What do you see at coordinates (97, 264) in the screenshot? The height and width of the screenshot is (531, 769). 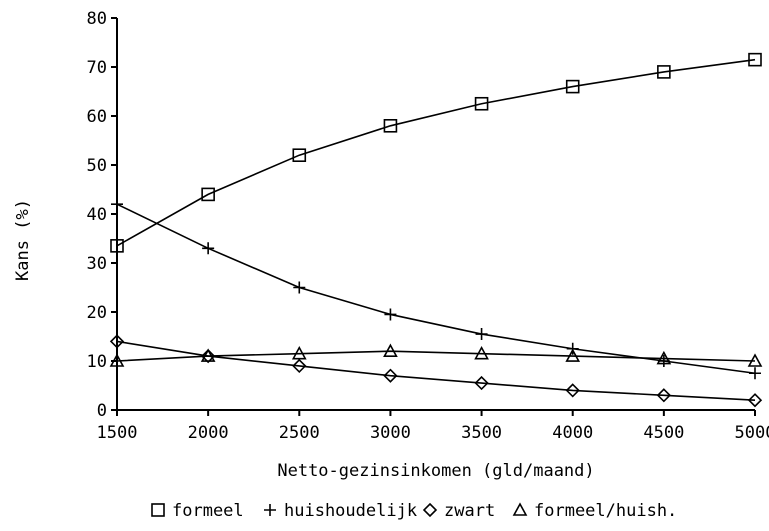 I see `y-tick-label: 30` at bounding box center [97, 264].